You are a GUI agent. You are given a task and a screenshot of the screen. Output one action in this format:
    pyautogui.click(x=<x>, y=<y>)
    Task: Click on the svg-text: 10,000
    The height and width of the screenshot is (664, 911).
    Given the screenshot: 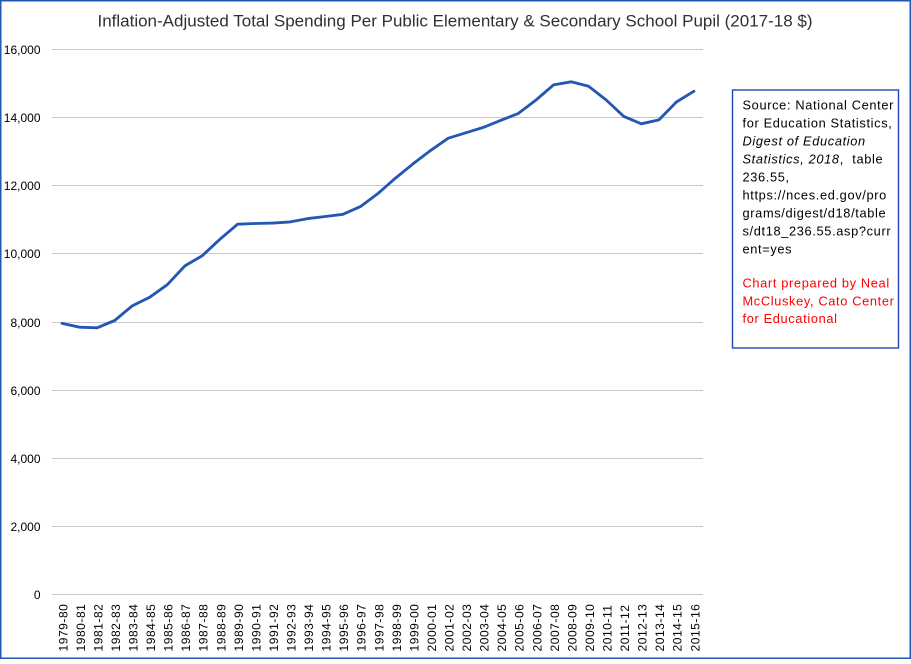 What is the action you would take?
    pyautogui.click(x=22, y=254)
    